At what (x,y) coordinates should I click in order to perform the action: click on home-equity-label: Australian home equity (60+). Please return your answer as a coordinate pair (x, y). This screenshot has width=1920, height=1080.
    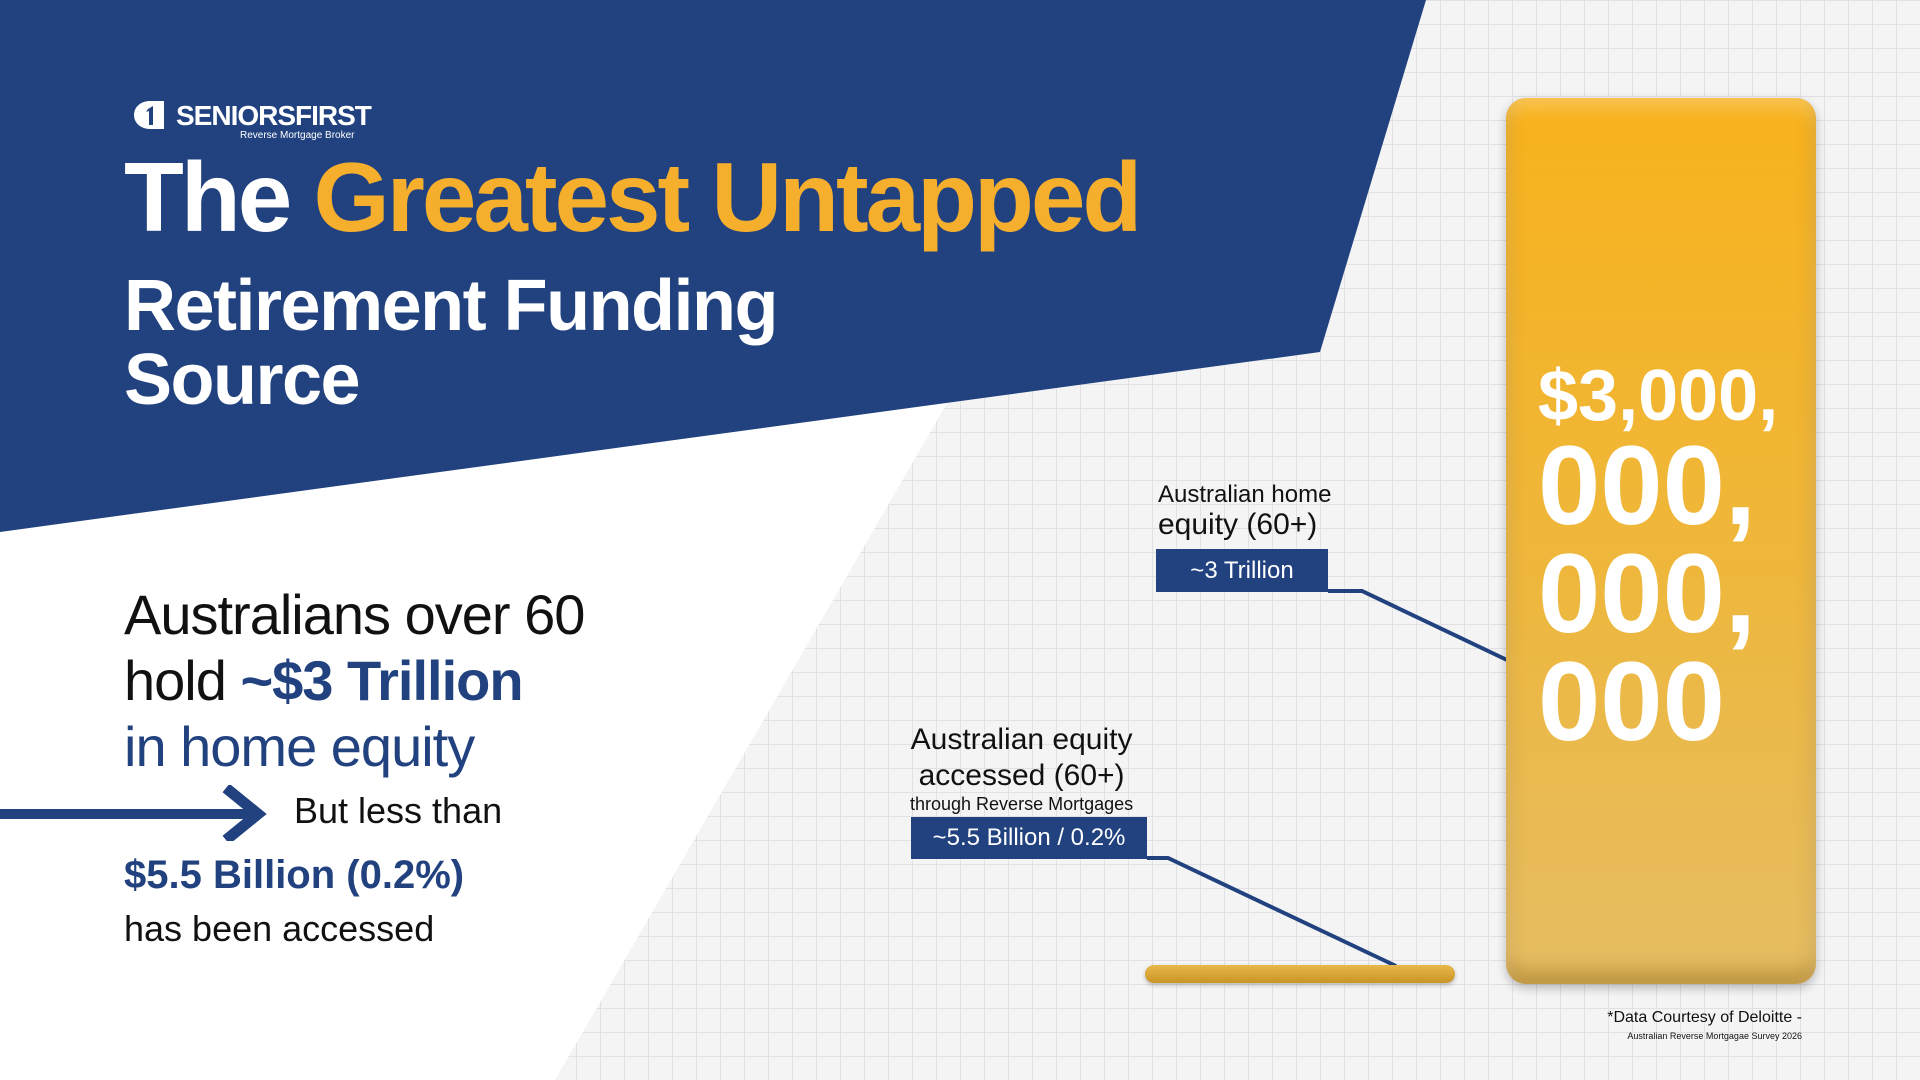
    Looking at the image, I should click on (1244, 510).